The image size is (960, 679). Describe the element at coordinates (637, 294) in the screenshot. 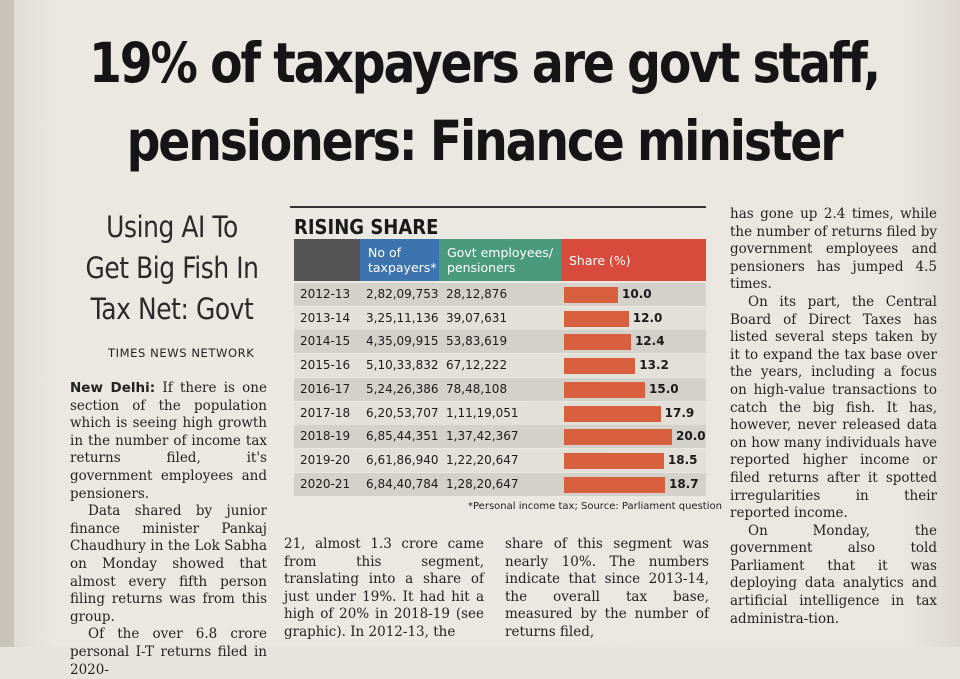

I see `share-label: 10.0` at that location.